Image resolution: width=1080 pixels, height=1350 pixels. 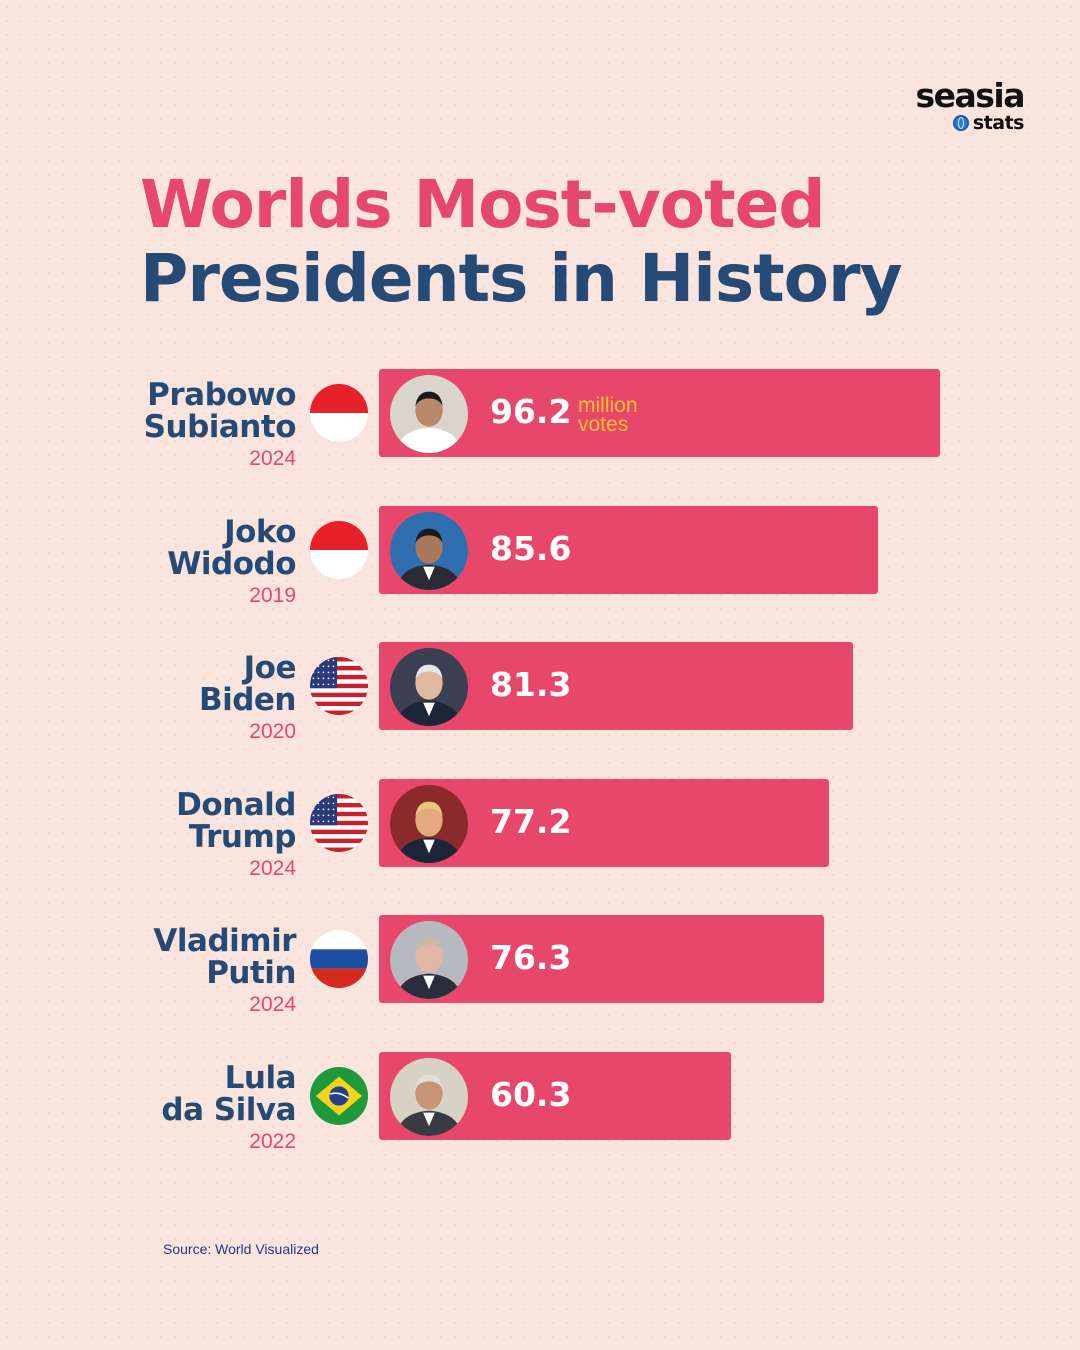 What do you see at coordinates (608, 405) in the screenshot?
I see `unit-label-line: million` at bounding box center [608, 405].